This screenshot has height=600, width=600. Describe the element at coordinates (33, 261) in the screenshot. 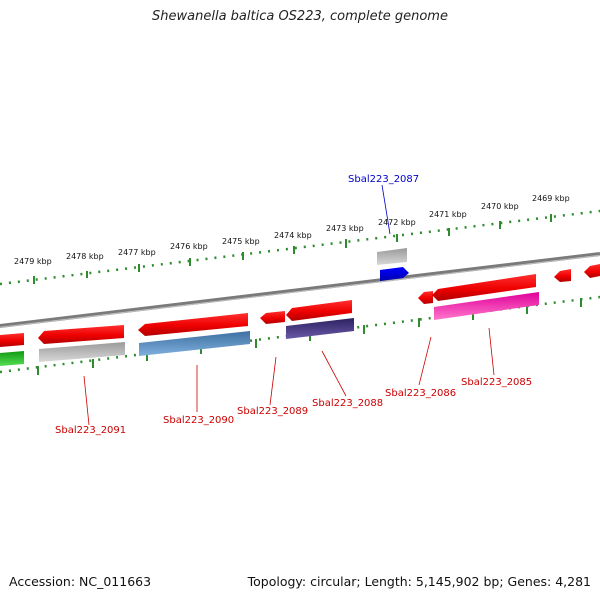

I see `scale-label: 2479 kbp` at that location.